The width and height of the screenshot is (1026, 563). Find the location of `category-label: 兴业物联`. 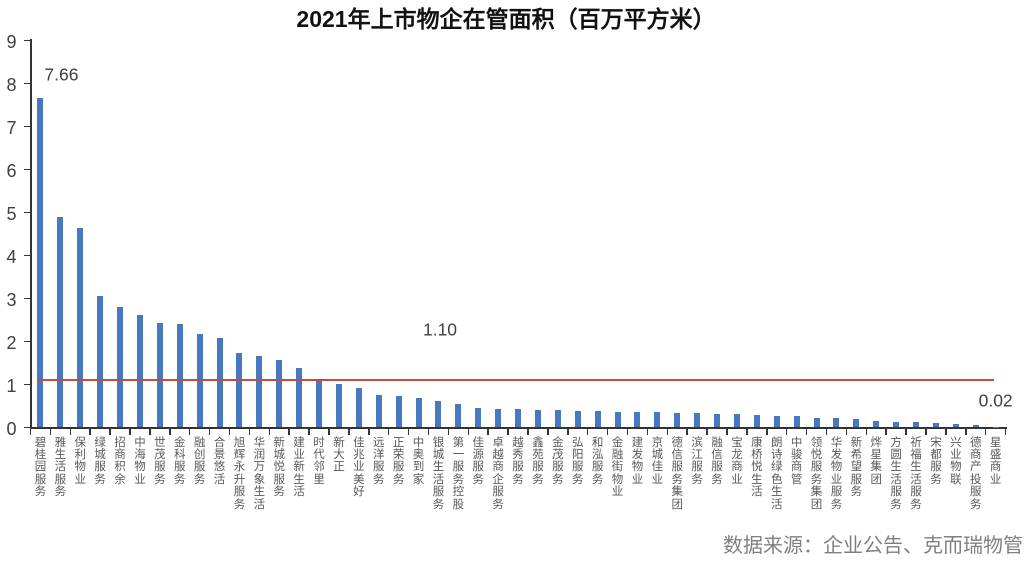

category-label: 兴业物联 is located at coordinates (956, 461).